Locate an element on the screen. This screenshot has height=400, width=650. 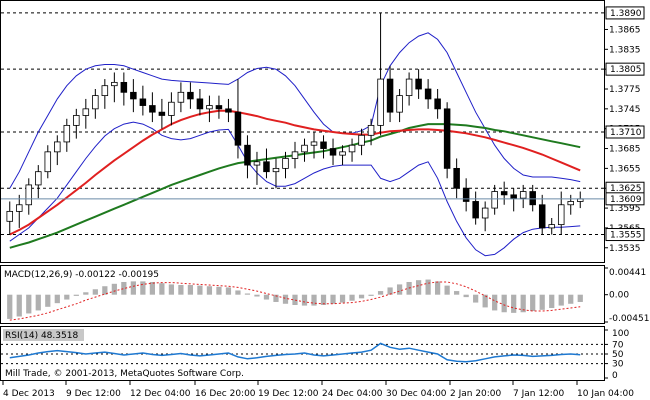
price-axis-label: 1.3835 is located at coordinates (625, 50).